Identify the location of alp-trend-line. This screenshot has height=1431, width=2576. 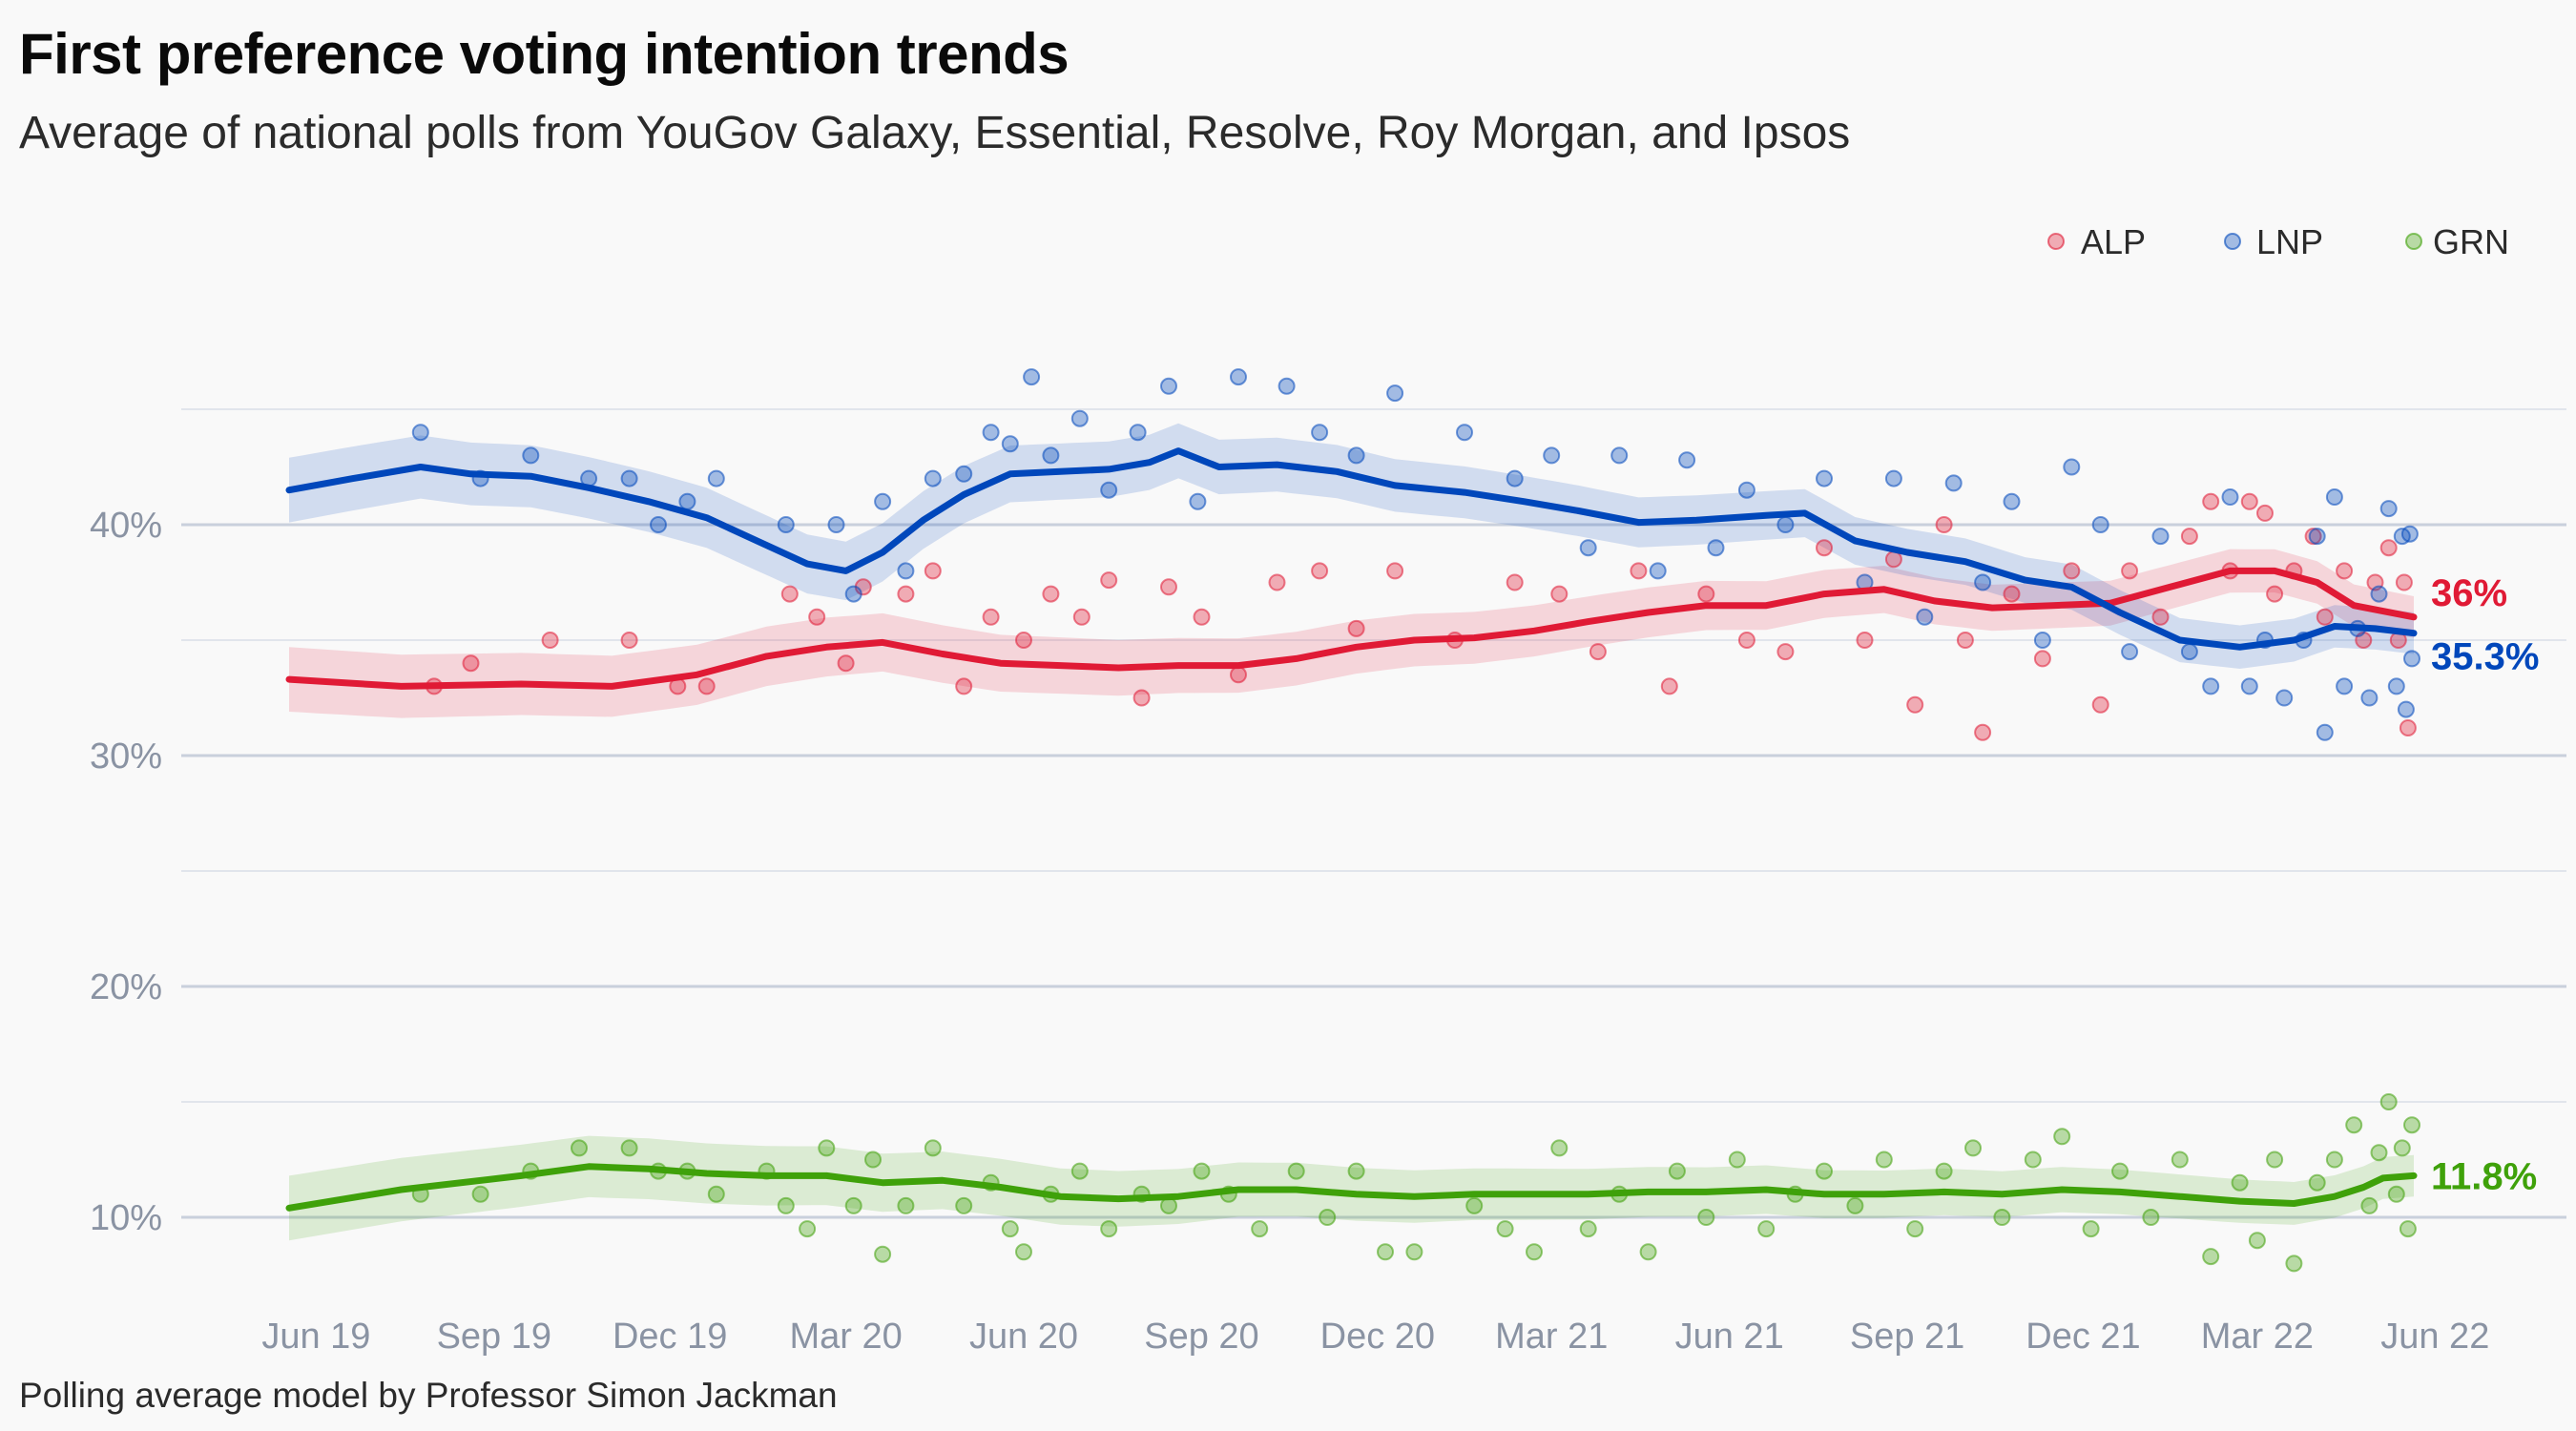
(1351, 628).